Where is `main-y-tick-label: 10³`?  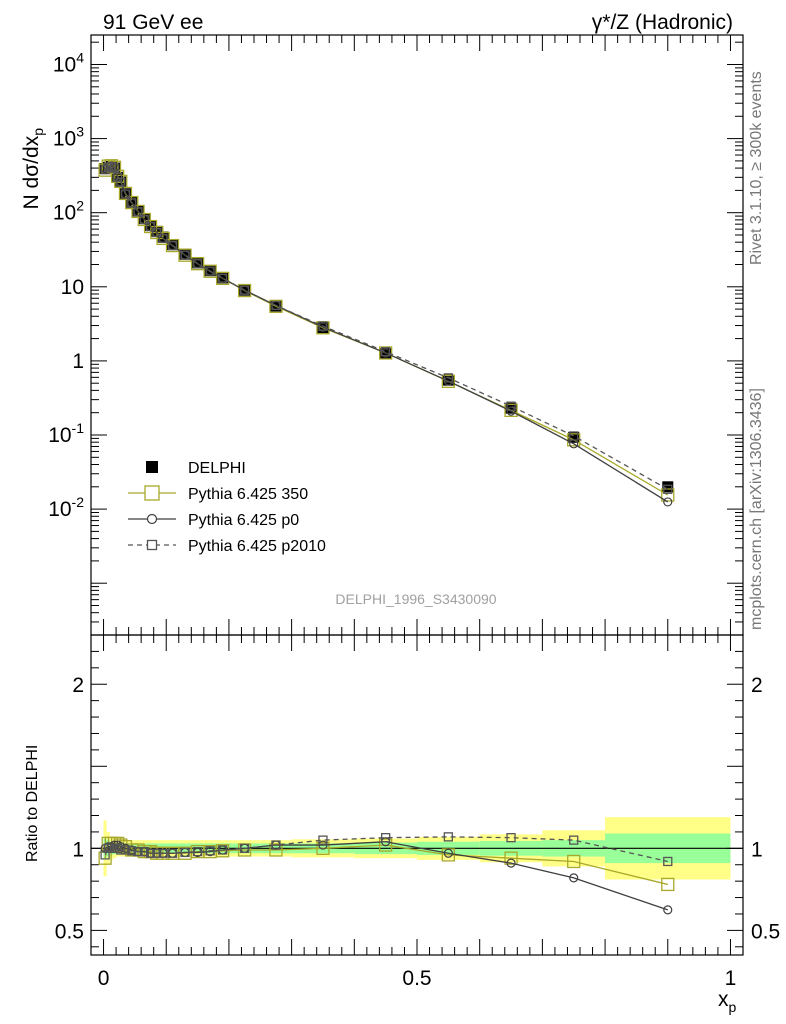 main-y-tick-label: 10³ is located at coordinates (68, 137).